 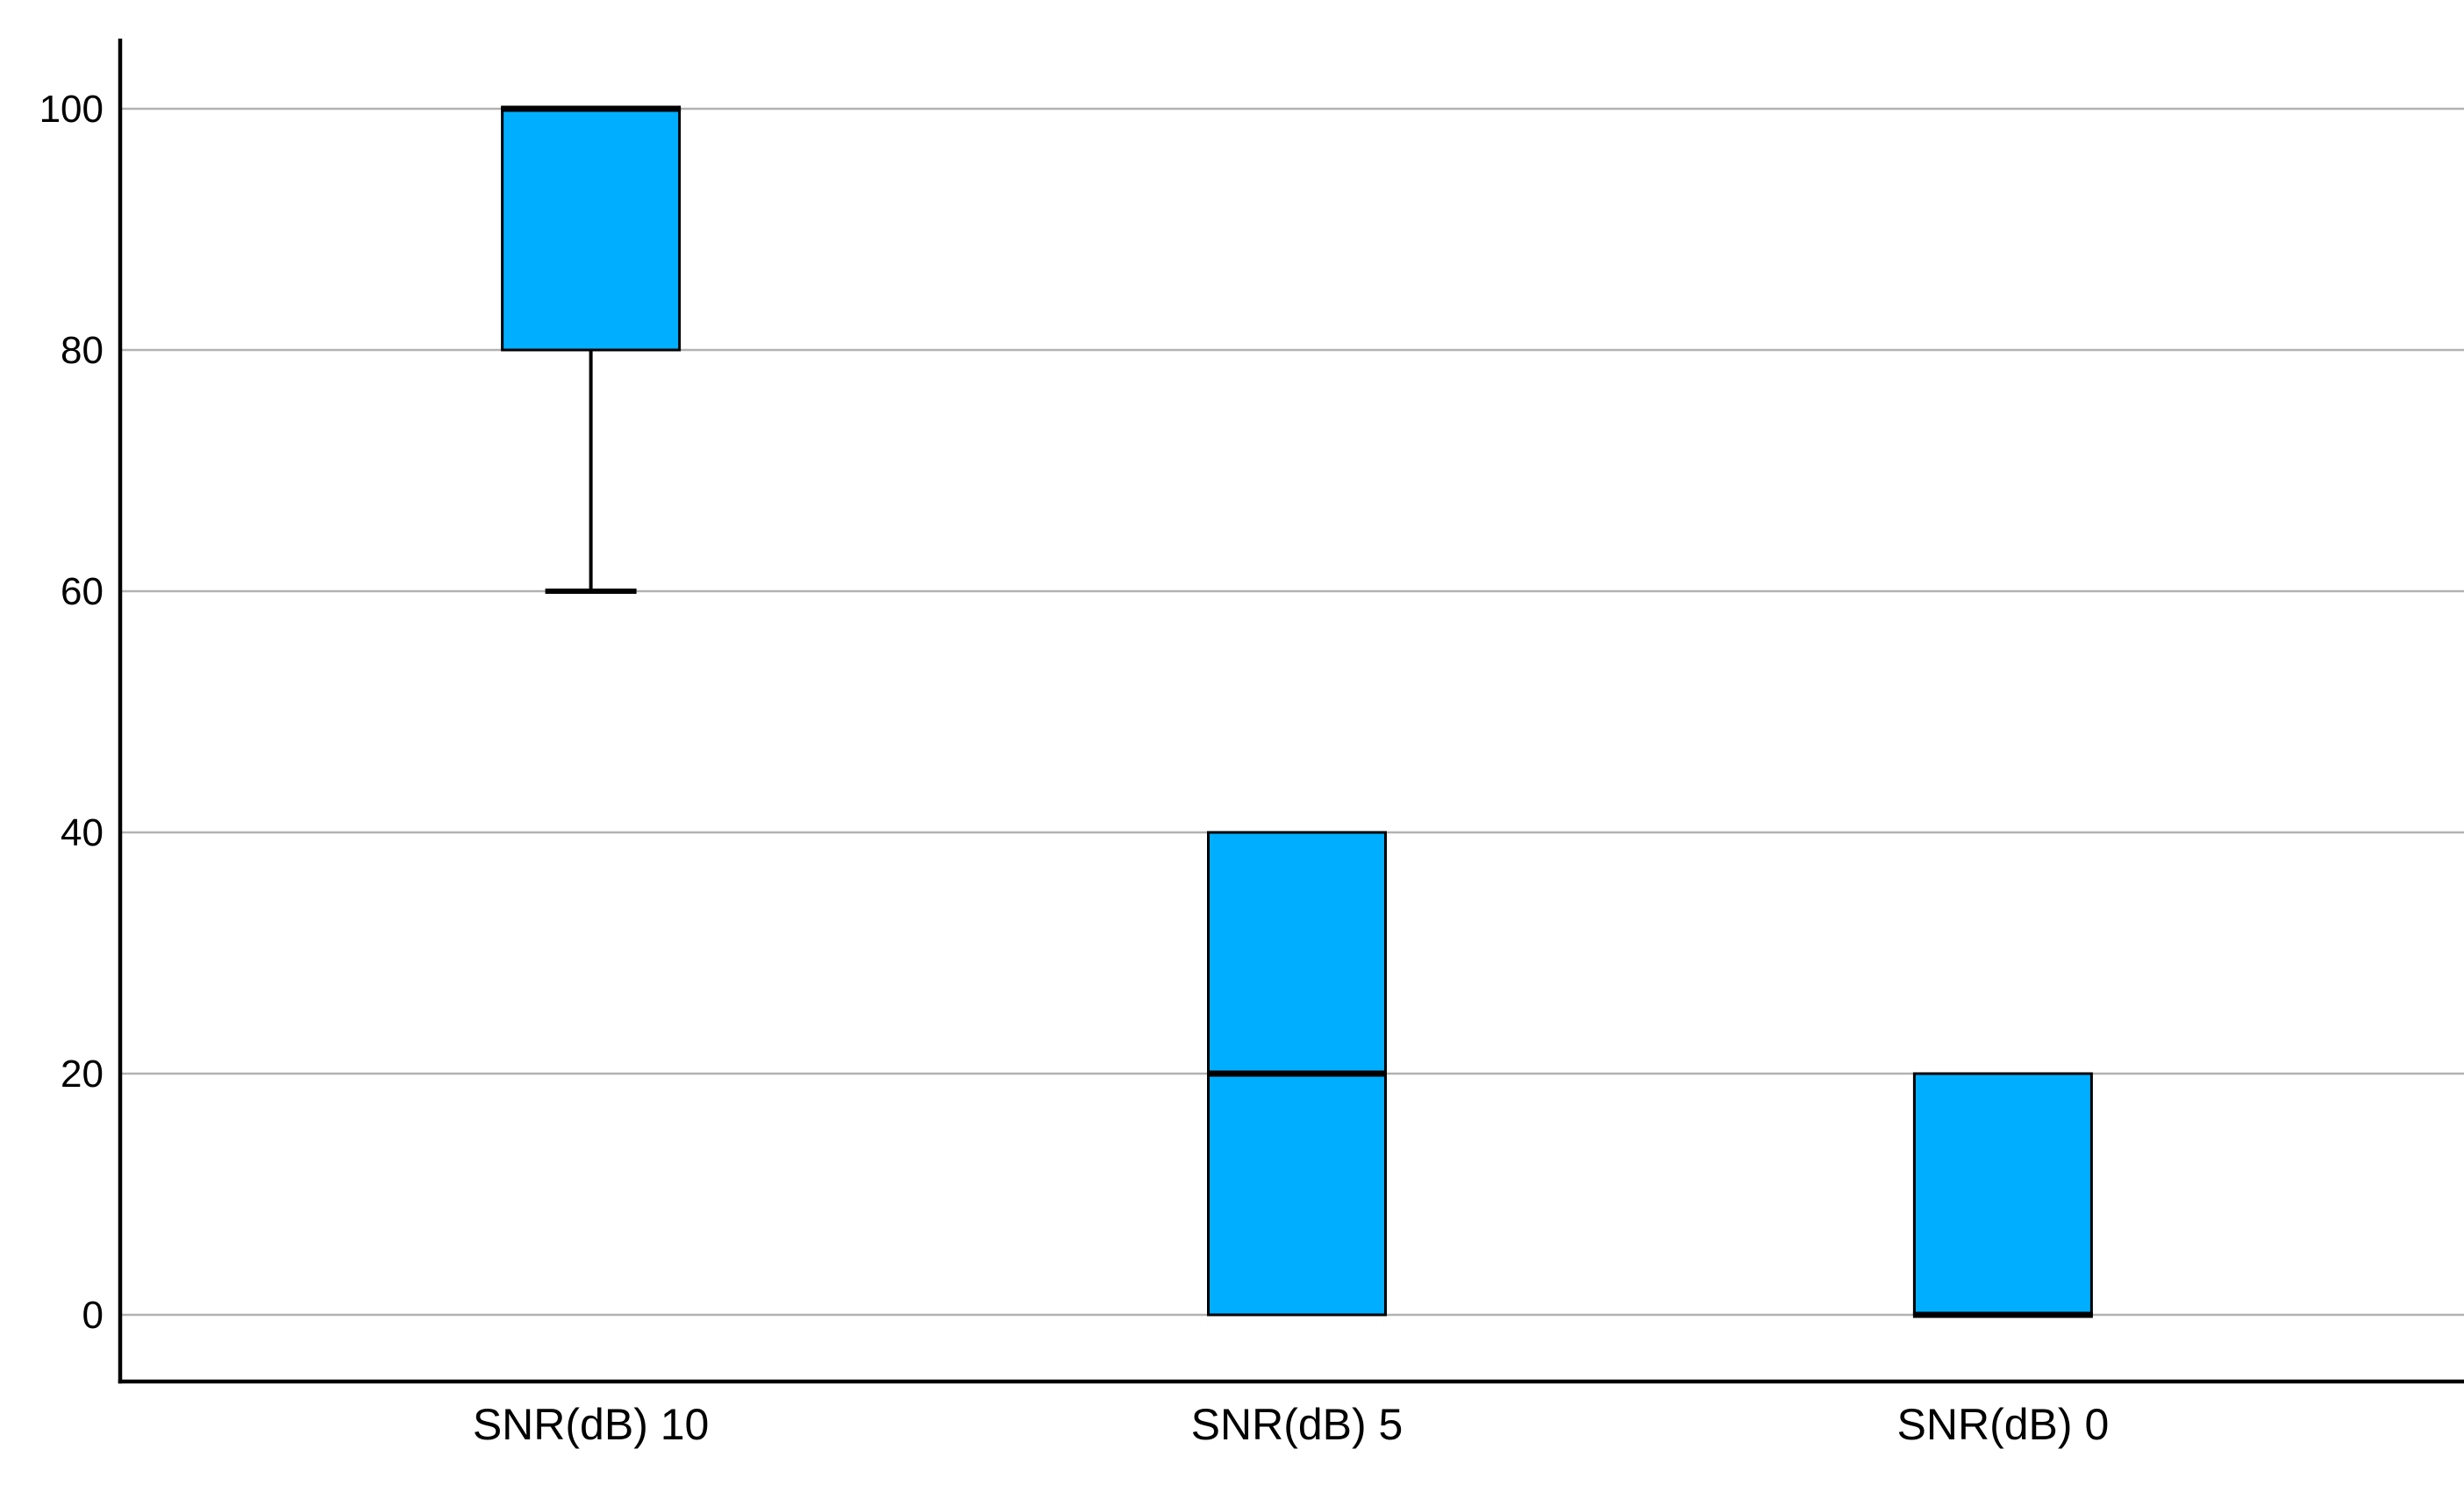 I want to click on y-axis-tick-label: 40, so click(x=82, y=832).